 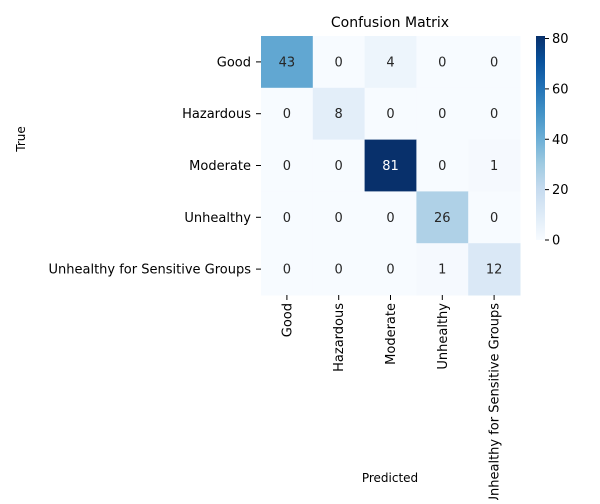 What do you see at coordinates (540, 138) in the screenshot?
I see `colorbar-gradient` at bounding box center [540, 138].